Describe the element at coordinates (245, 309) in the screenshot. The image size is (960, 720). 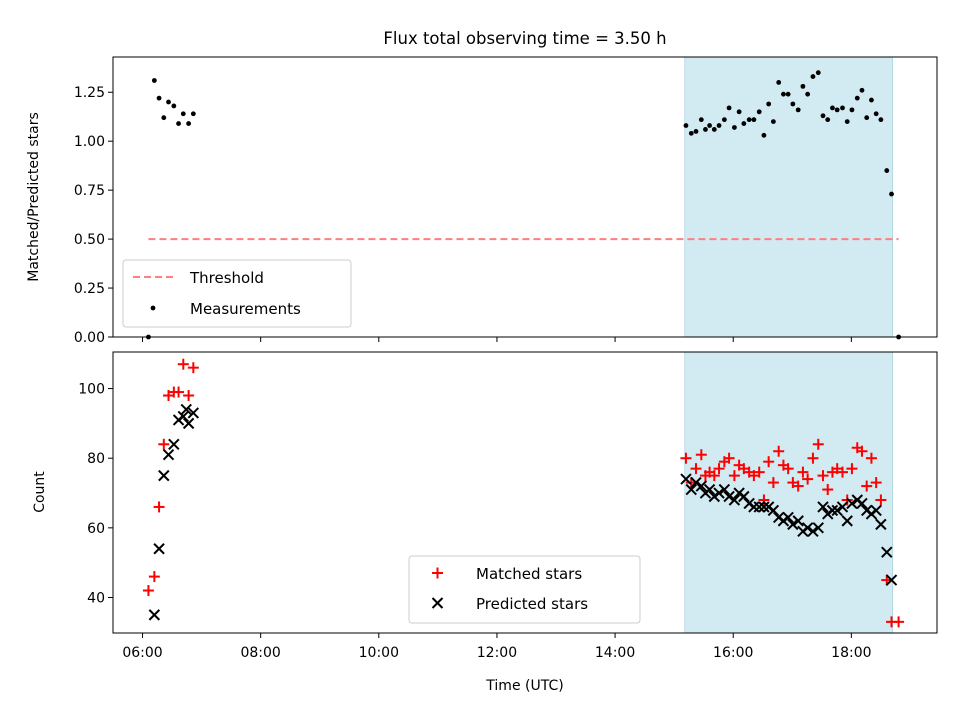
I see `legend-measurements-label: Measurements` at that location.